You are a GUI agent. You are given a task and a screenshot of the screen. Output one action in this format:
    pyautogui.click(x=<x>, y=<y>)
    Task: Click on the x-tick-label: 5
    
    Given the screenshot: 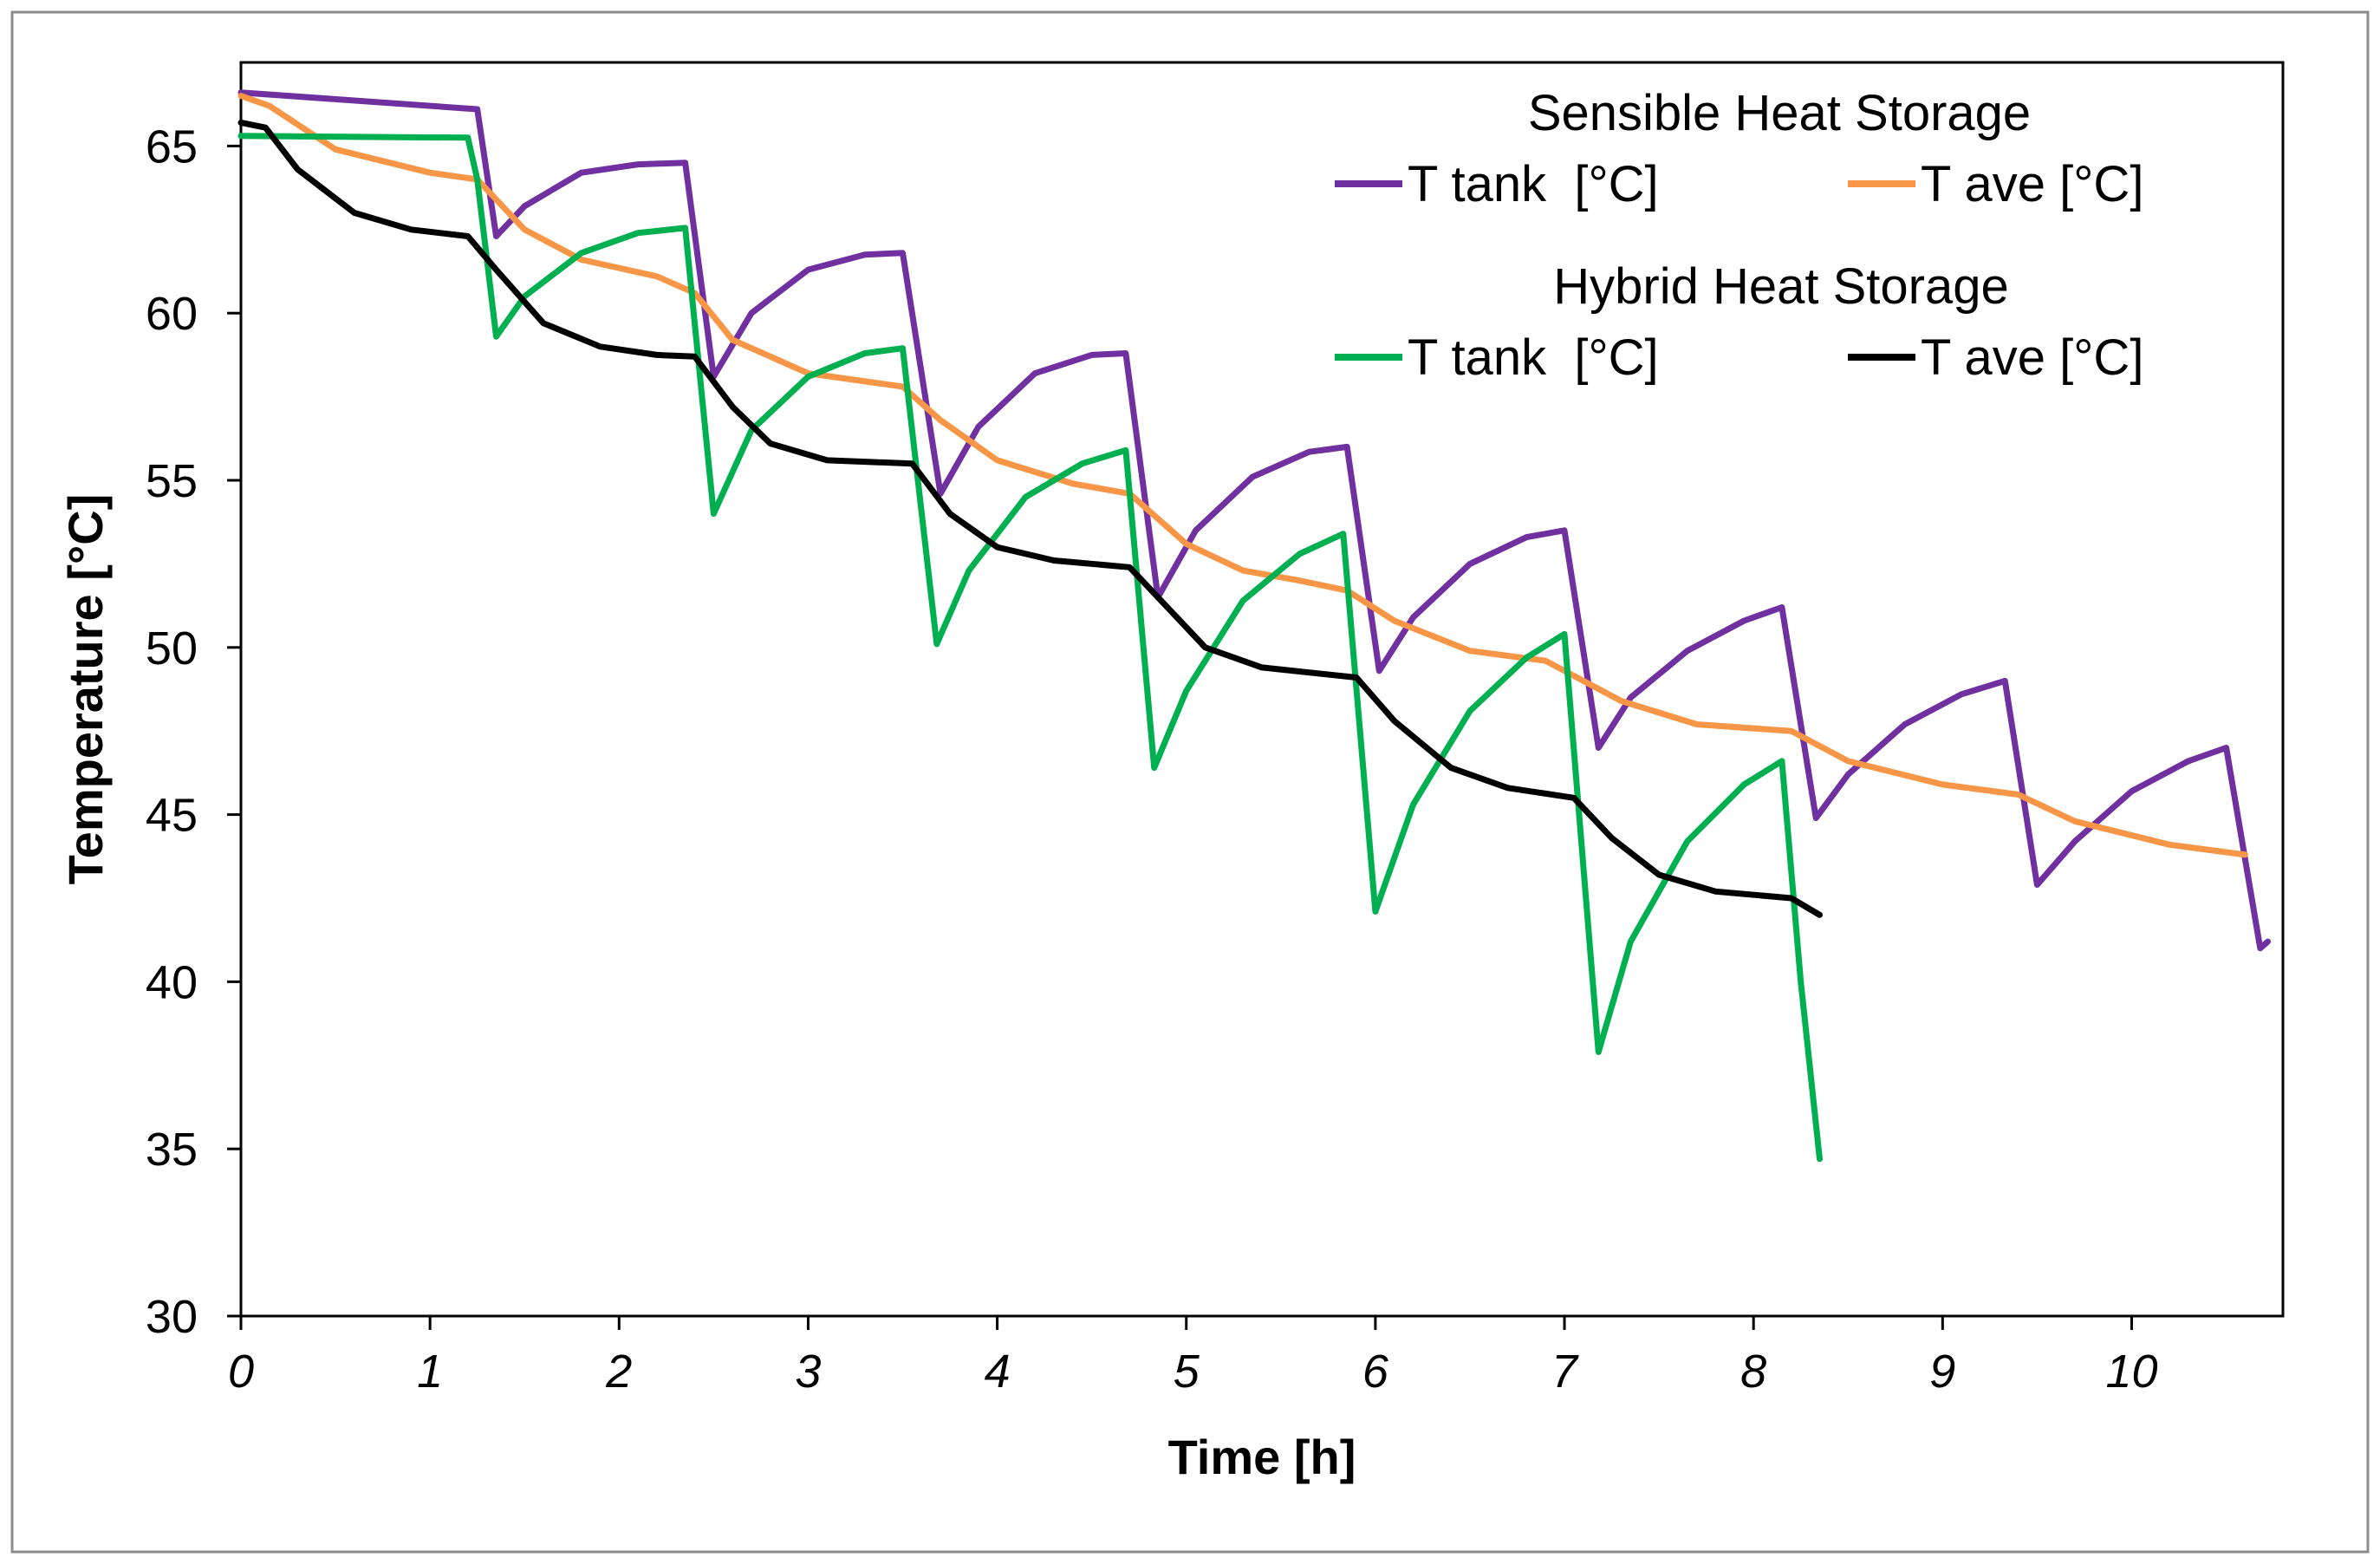 What is the action you would take?
    pyautogui.click(x=1187, y=1372)
    